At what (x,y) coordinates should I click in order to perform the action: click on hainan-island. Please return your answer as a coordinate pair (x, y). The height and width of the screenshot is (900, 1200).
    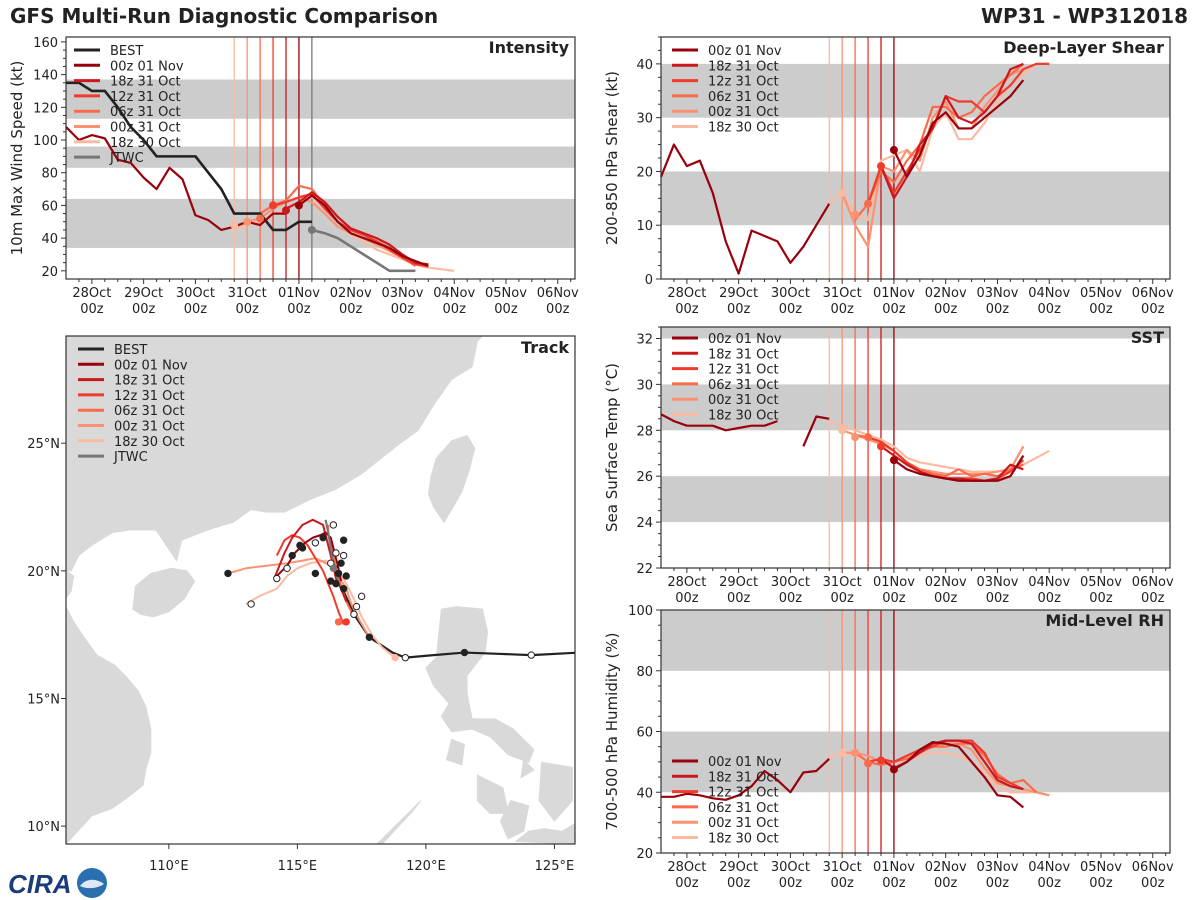
    Looking at the image, I should click on (164, 592).